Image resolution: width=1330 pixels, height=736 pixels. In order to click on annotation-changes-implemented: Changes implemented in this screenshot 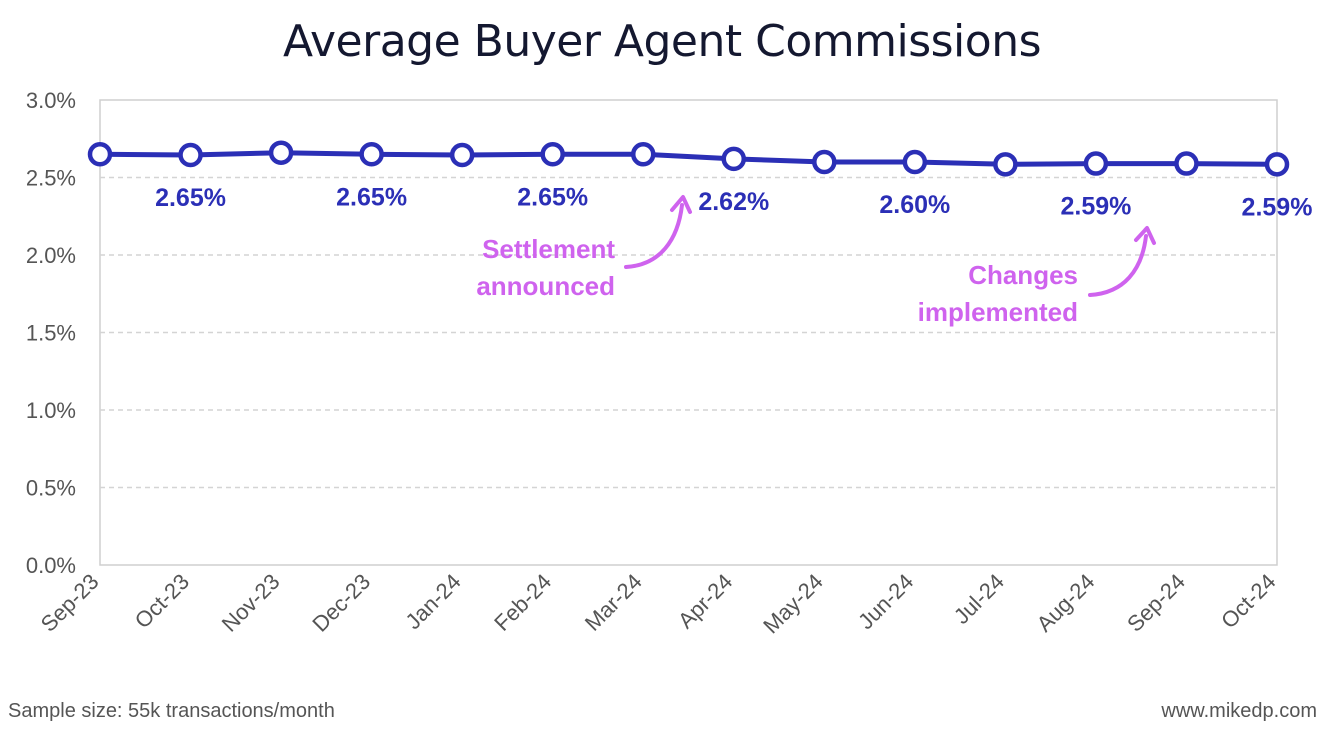, I will do `click(1037, 276)`.